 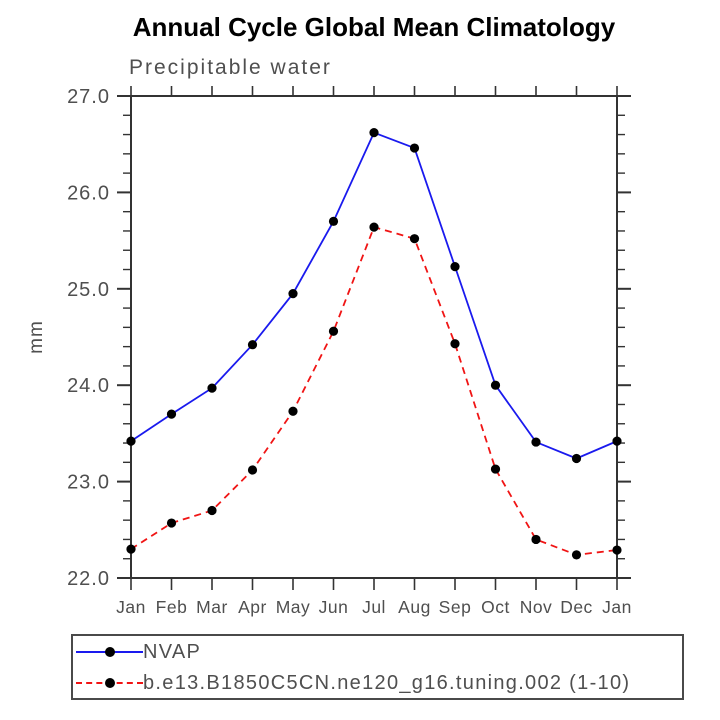 What do you see at coordinates (36, 337) in the screenshot?
I see `y-axis-label: mm` at bounding box center [36, 337].